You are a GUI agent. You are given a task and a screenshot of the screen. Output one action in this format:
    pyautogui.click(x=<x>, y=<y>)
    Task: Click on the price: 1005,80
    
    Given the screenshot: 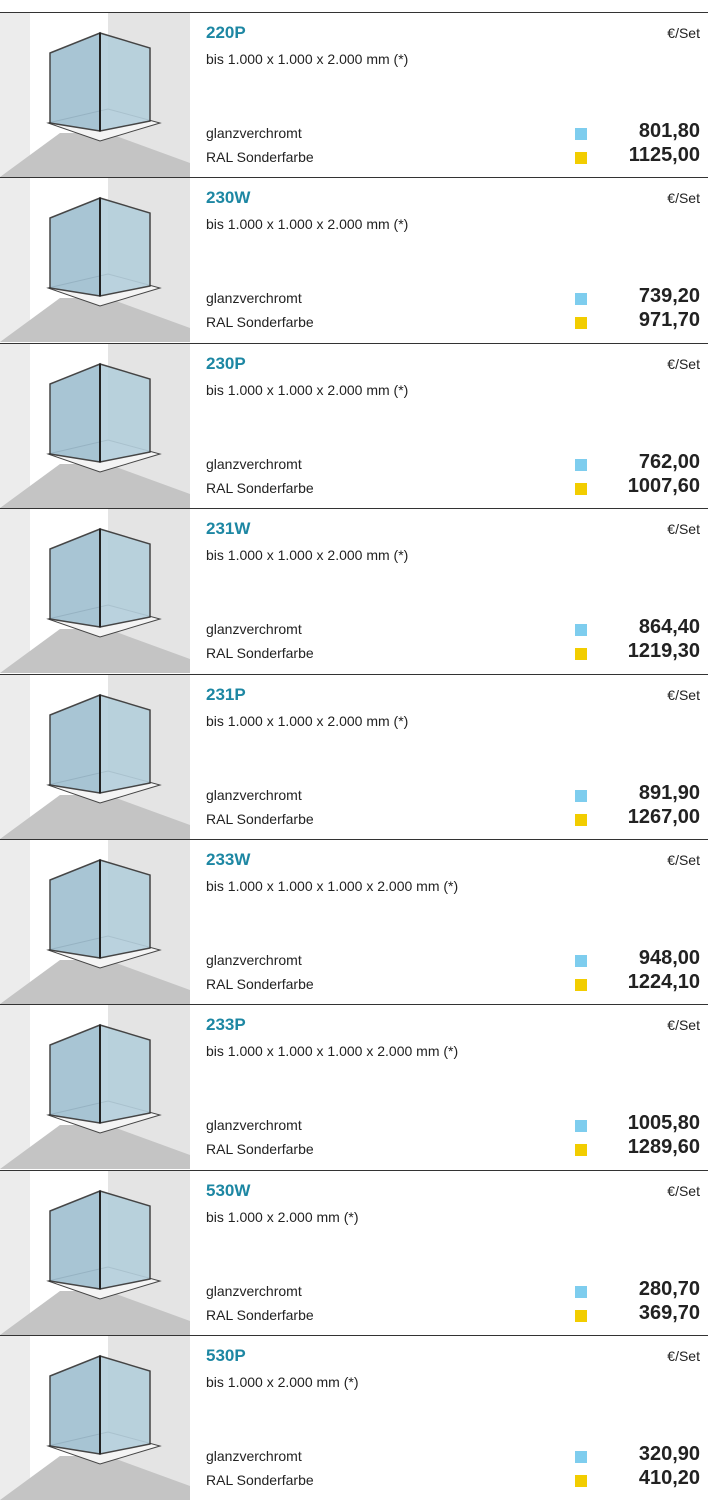 What is the action you would take?
    pyautogui.click(x=663, y=1123)
    